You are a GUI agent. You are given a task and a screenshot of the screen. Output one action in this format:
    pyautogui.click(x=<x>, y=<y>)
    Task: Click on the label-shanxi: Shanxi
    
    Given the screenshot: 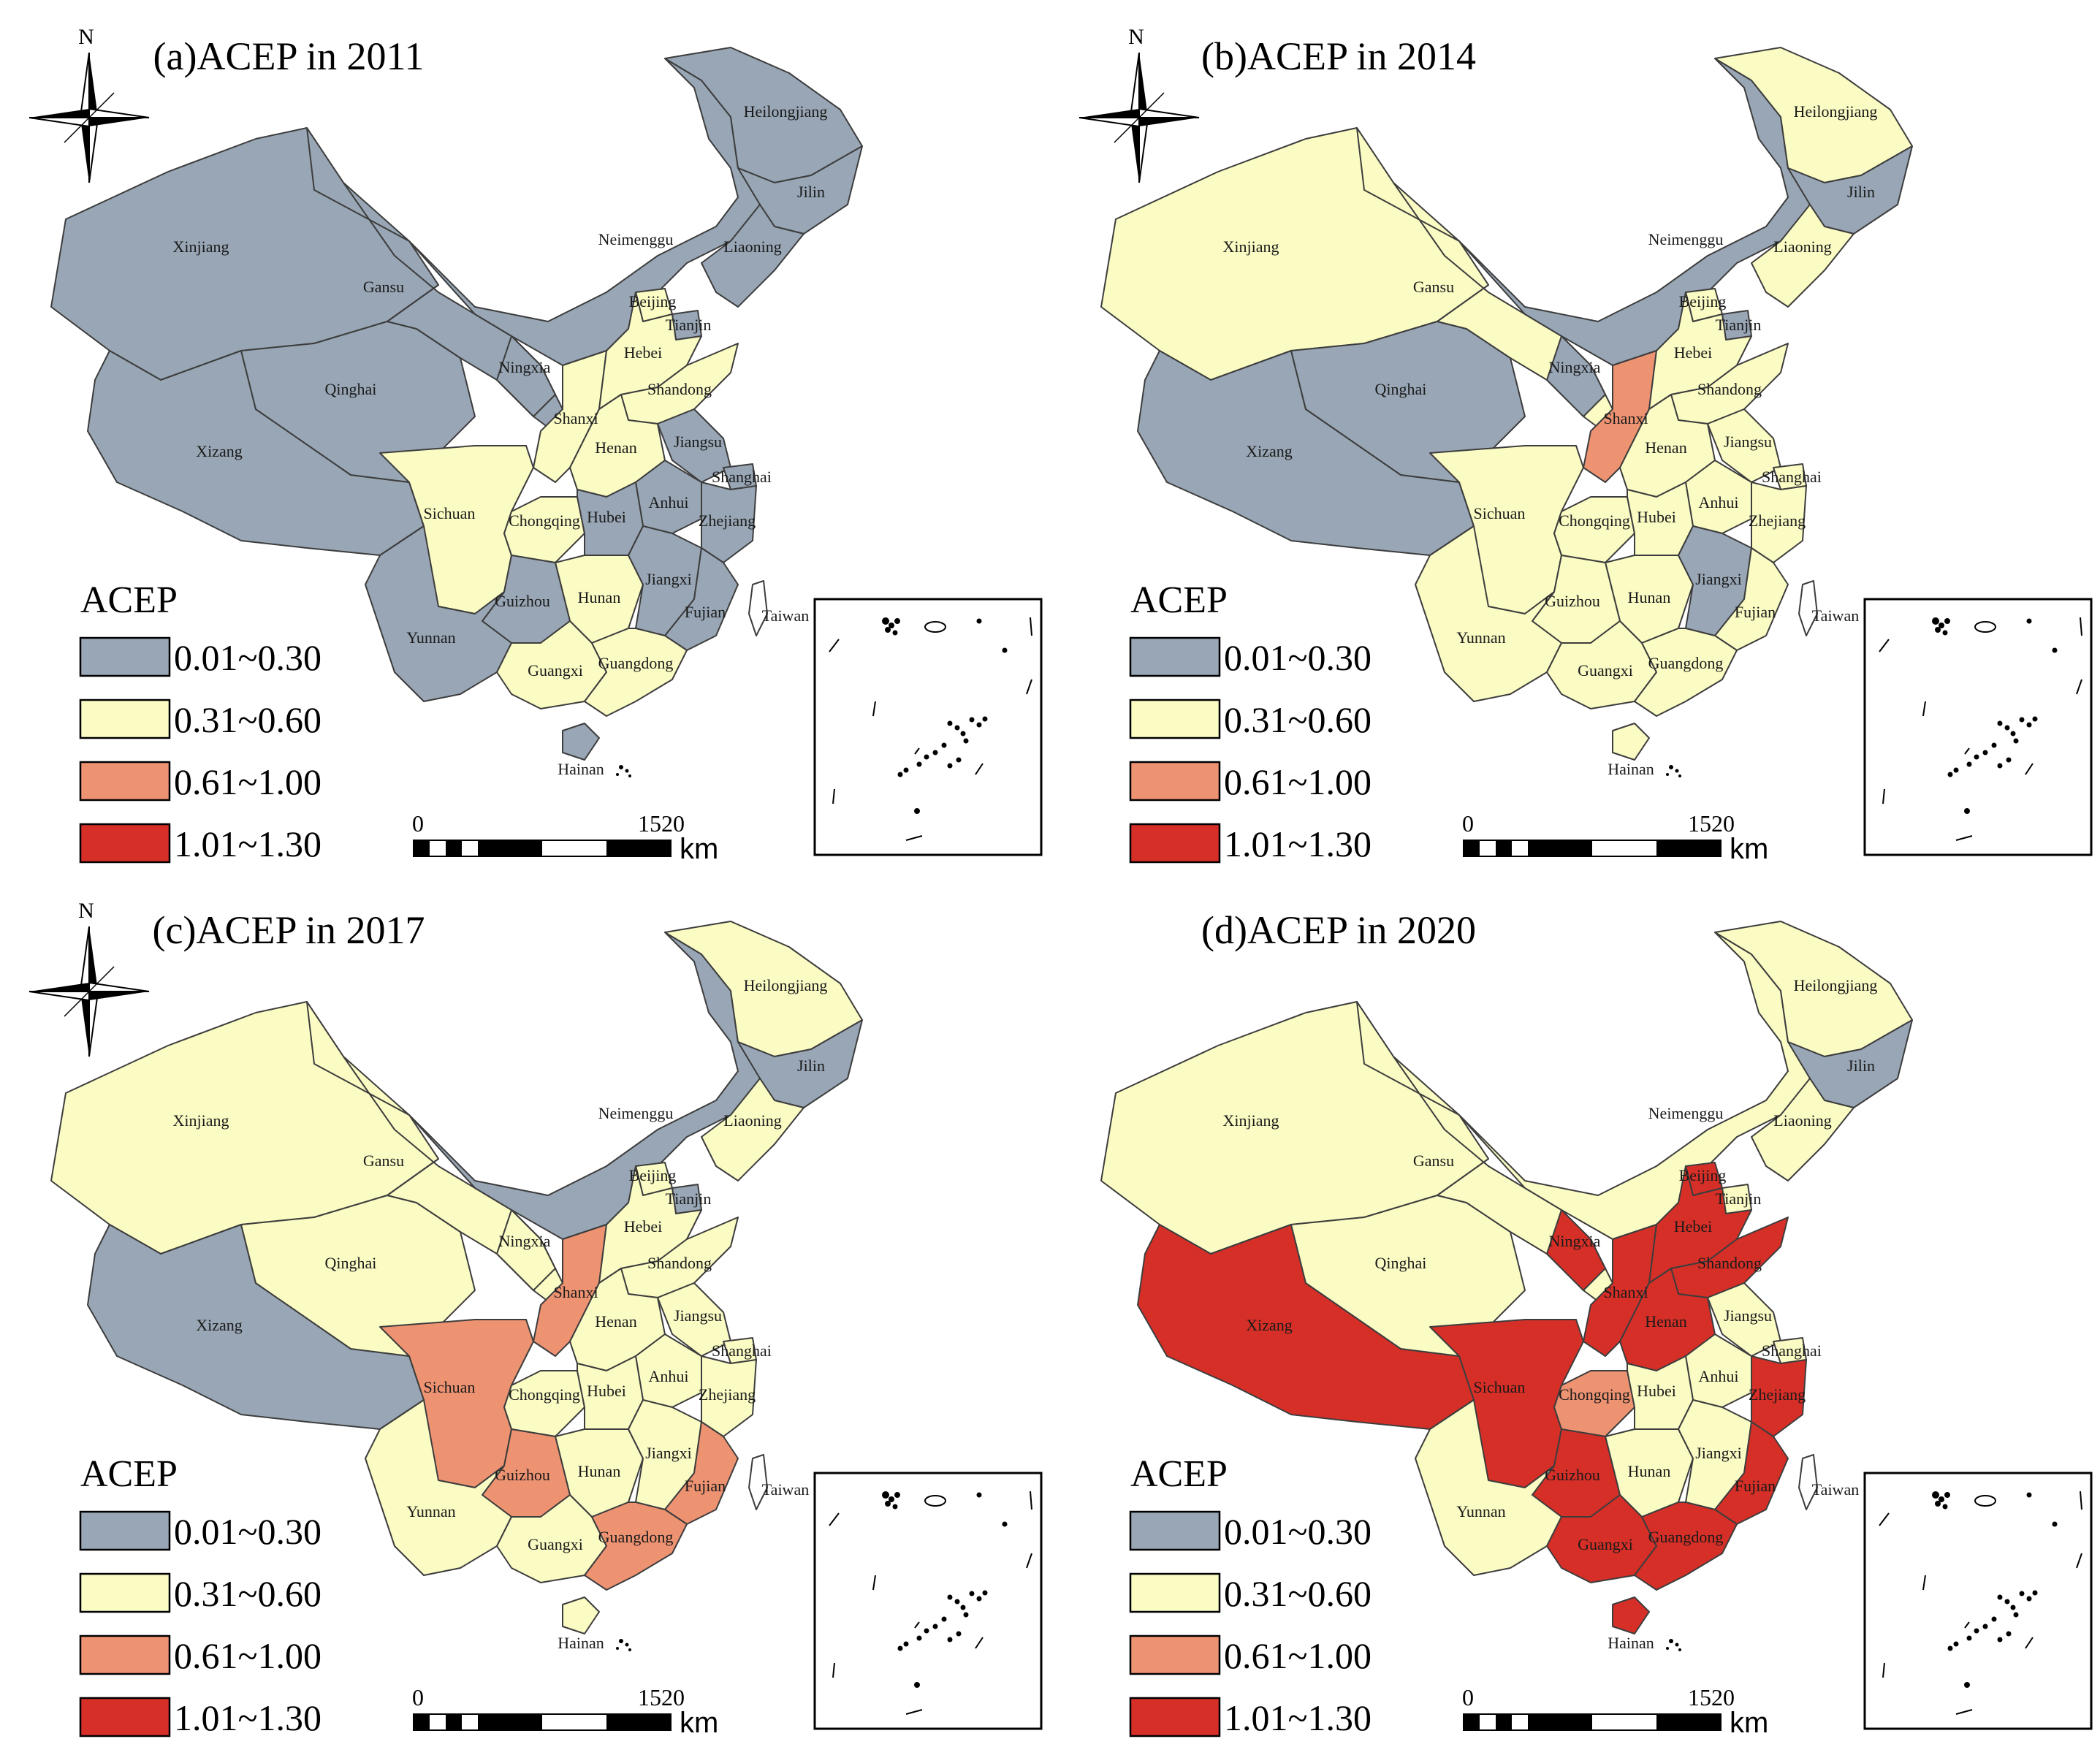 What is the action you would take?
    pyautogui.click(x=1625, y=418)
    